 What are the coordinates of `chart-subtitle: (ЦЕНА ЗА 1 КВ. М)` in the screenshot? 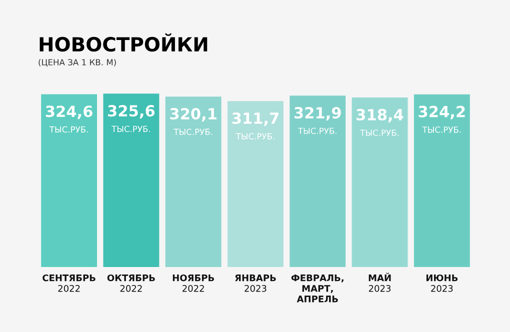 It's located at (77, 62).